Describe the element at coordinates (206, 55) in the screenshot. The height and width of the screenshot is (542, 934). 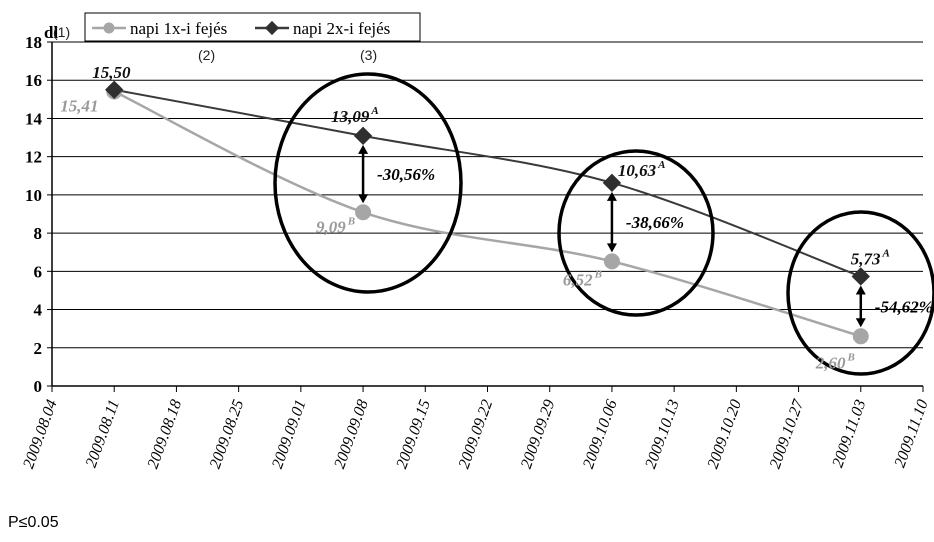
I see `marker-2: (2)` at that location.